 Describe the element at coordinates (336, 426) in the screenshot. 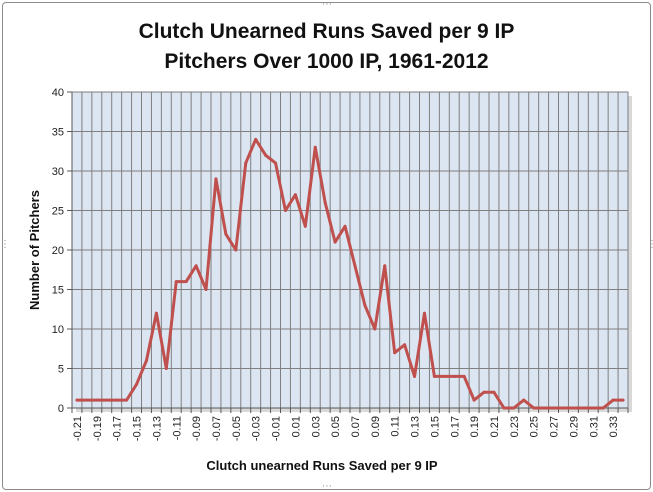

I see `x-tick-label: 0.05` at that location.